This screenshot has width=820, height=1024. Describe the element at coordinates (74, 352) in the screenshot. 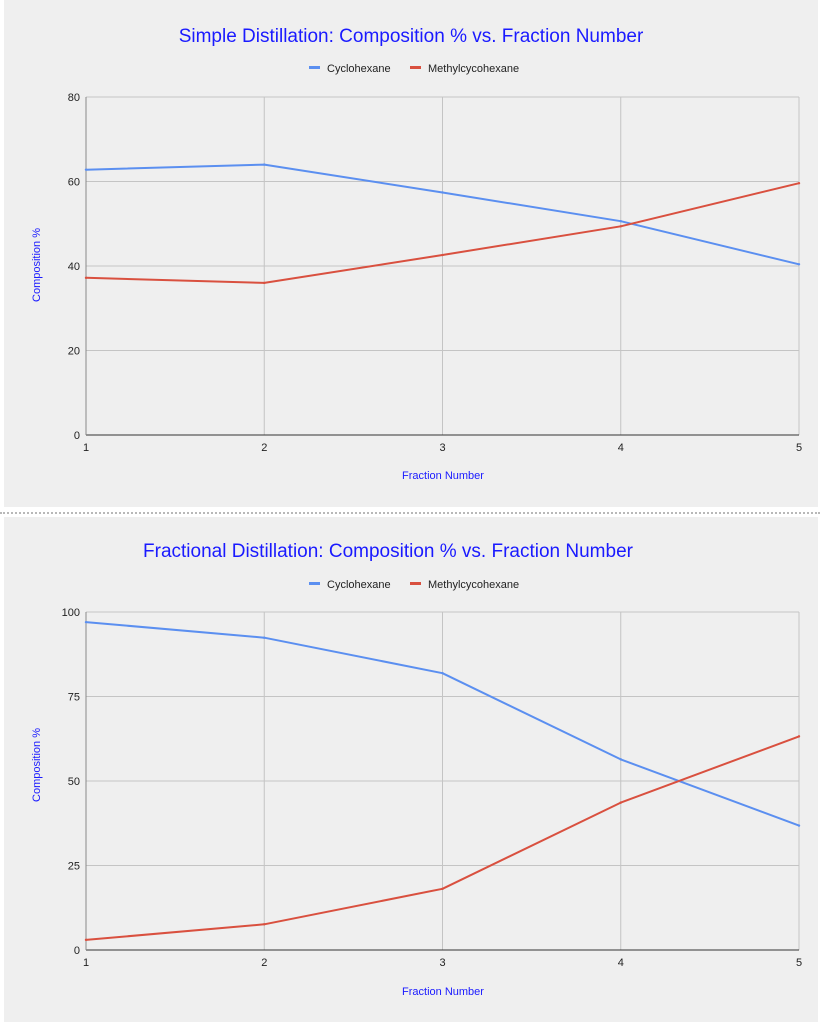

I see `y-tick-label-20: 20` at that location.